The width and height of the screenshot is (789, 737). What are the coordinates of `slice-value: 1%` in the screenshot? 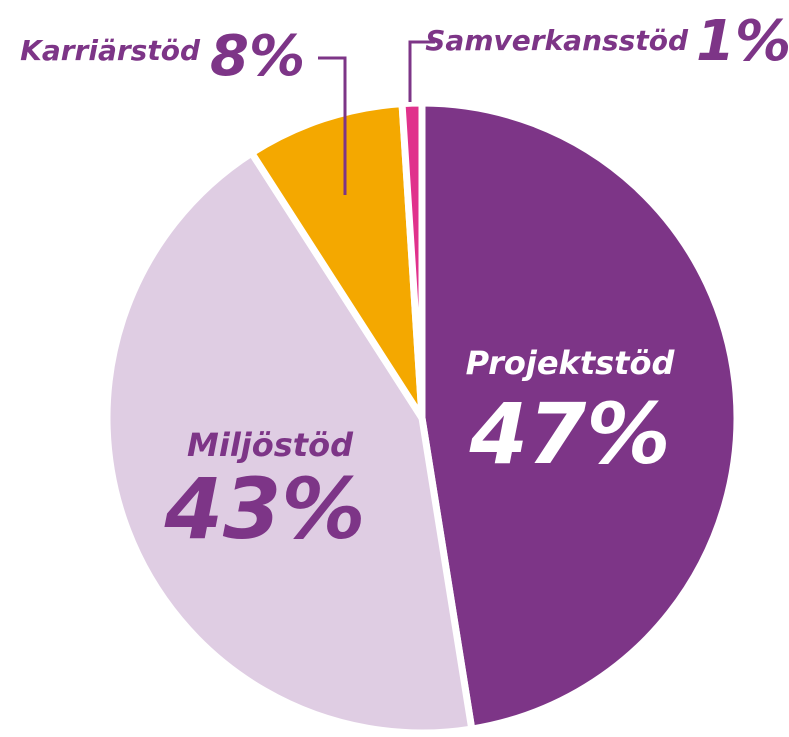 It's located at (742, 41).